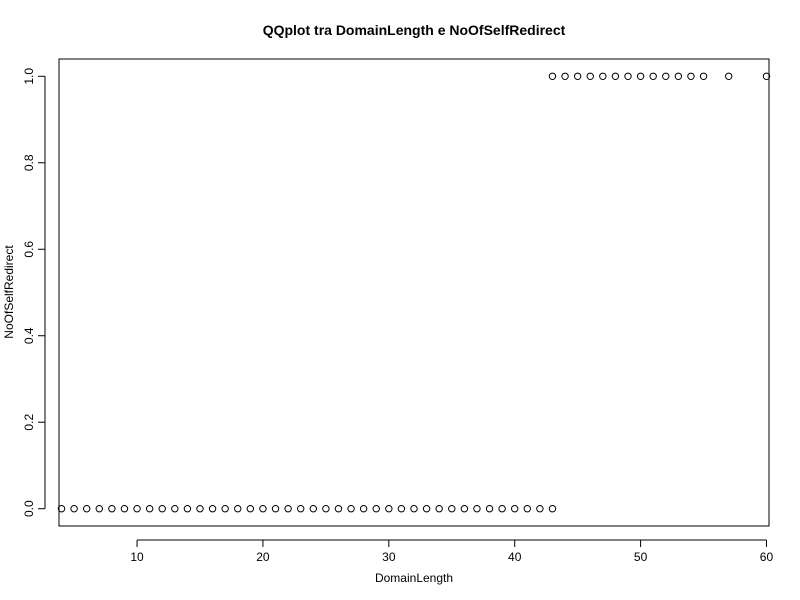 Image resolution: width=800 pixels, height=600 pixels. What do you see at coordinates (29, 76) in the screenshot?
I see `y-tick-label: 1.0` at bounding box center [29, 76].